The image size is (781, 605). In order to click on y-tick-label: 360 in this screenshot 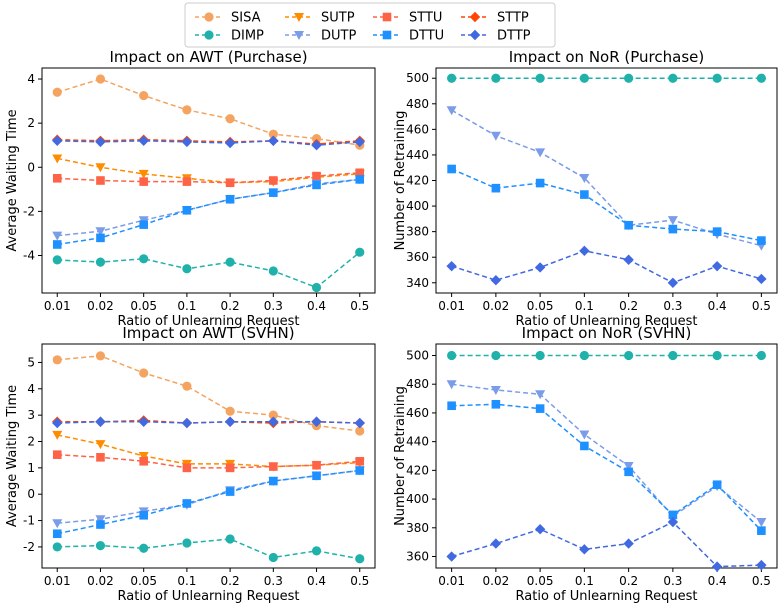, I will do `click(417, 257)`.